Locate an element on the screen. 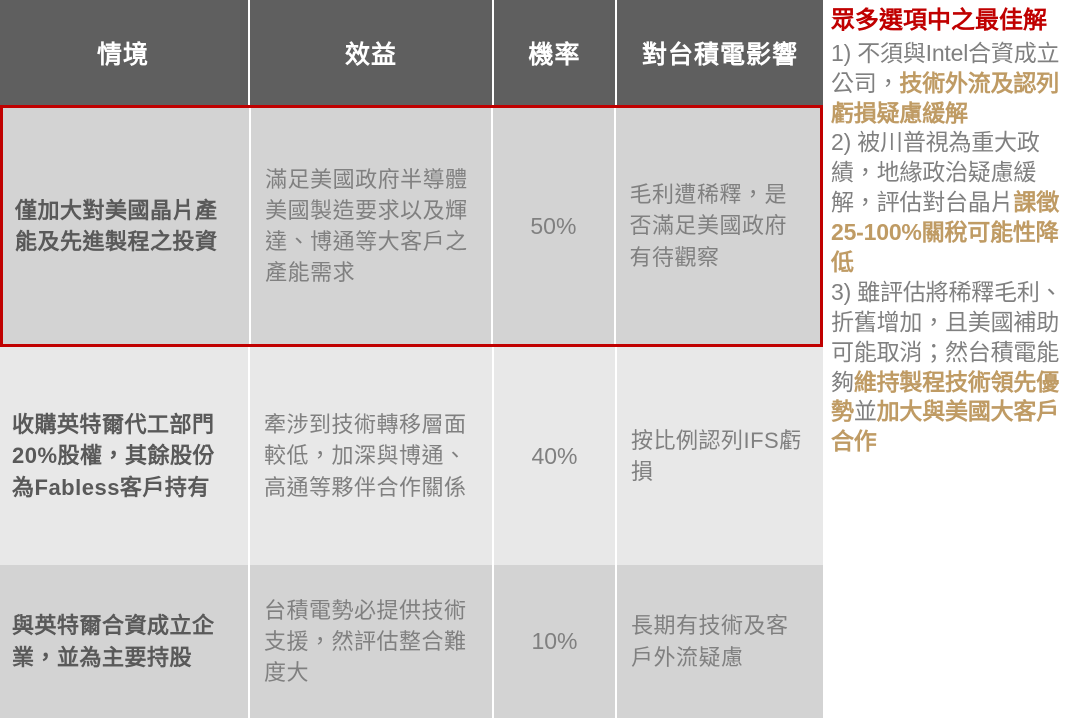 The image size is (1077, 718). column-header-scenario: 情境 is located at coordinates (125, 52).